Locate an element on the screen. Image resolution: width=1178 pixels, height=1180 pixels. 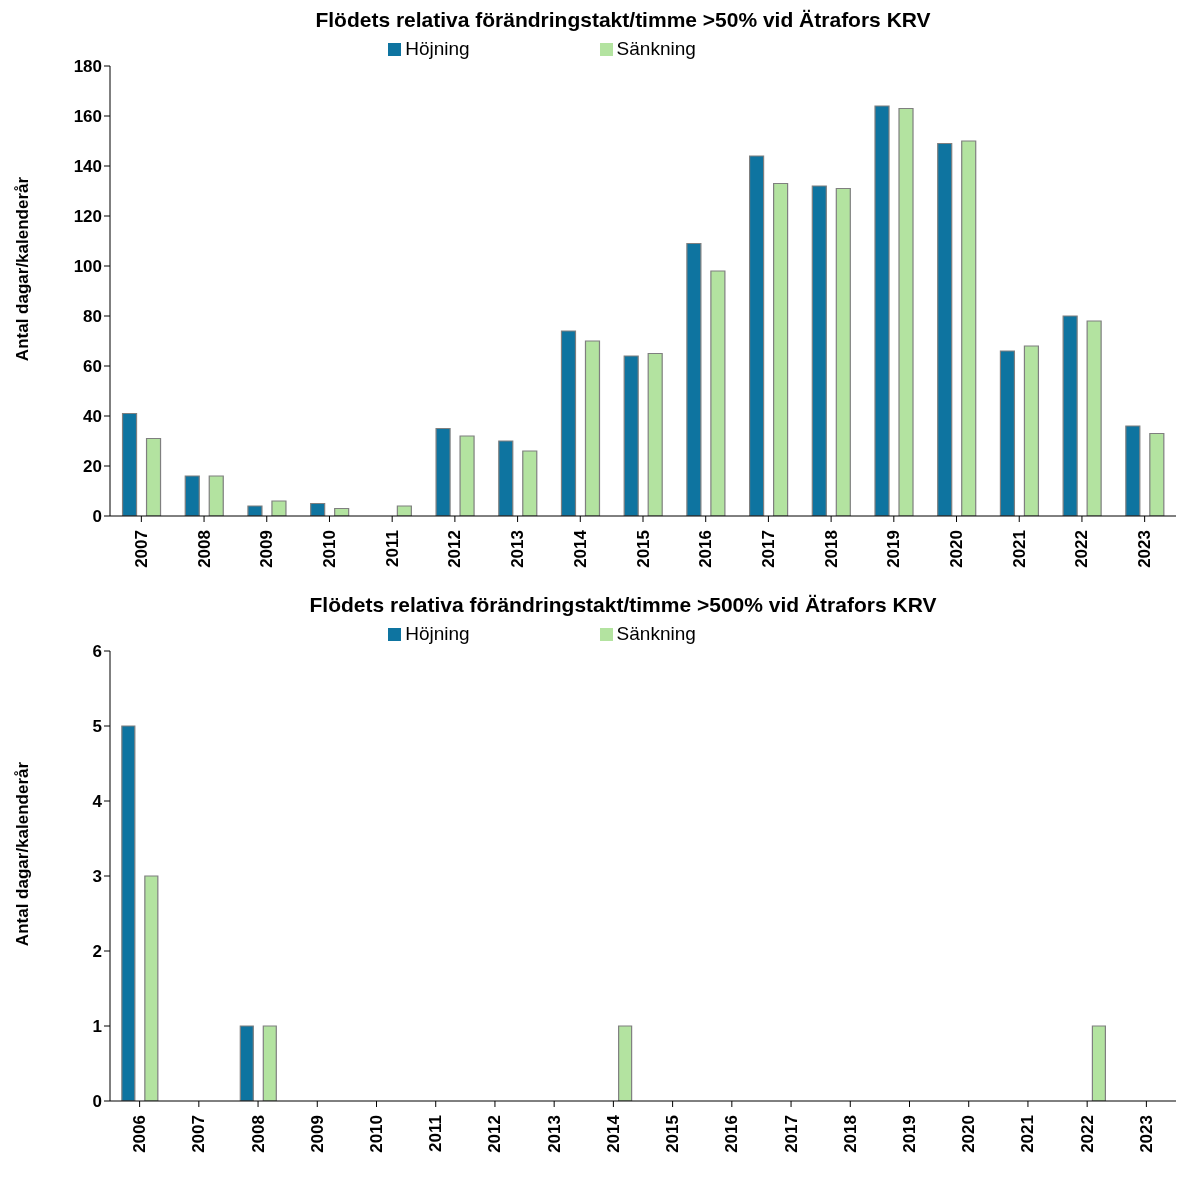
y-tick-label: 6 is located at coordinates (97, 652).